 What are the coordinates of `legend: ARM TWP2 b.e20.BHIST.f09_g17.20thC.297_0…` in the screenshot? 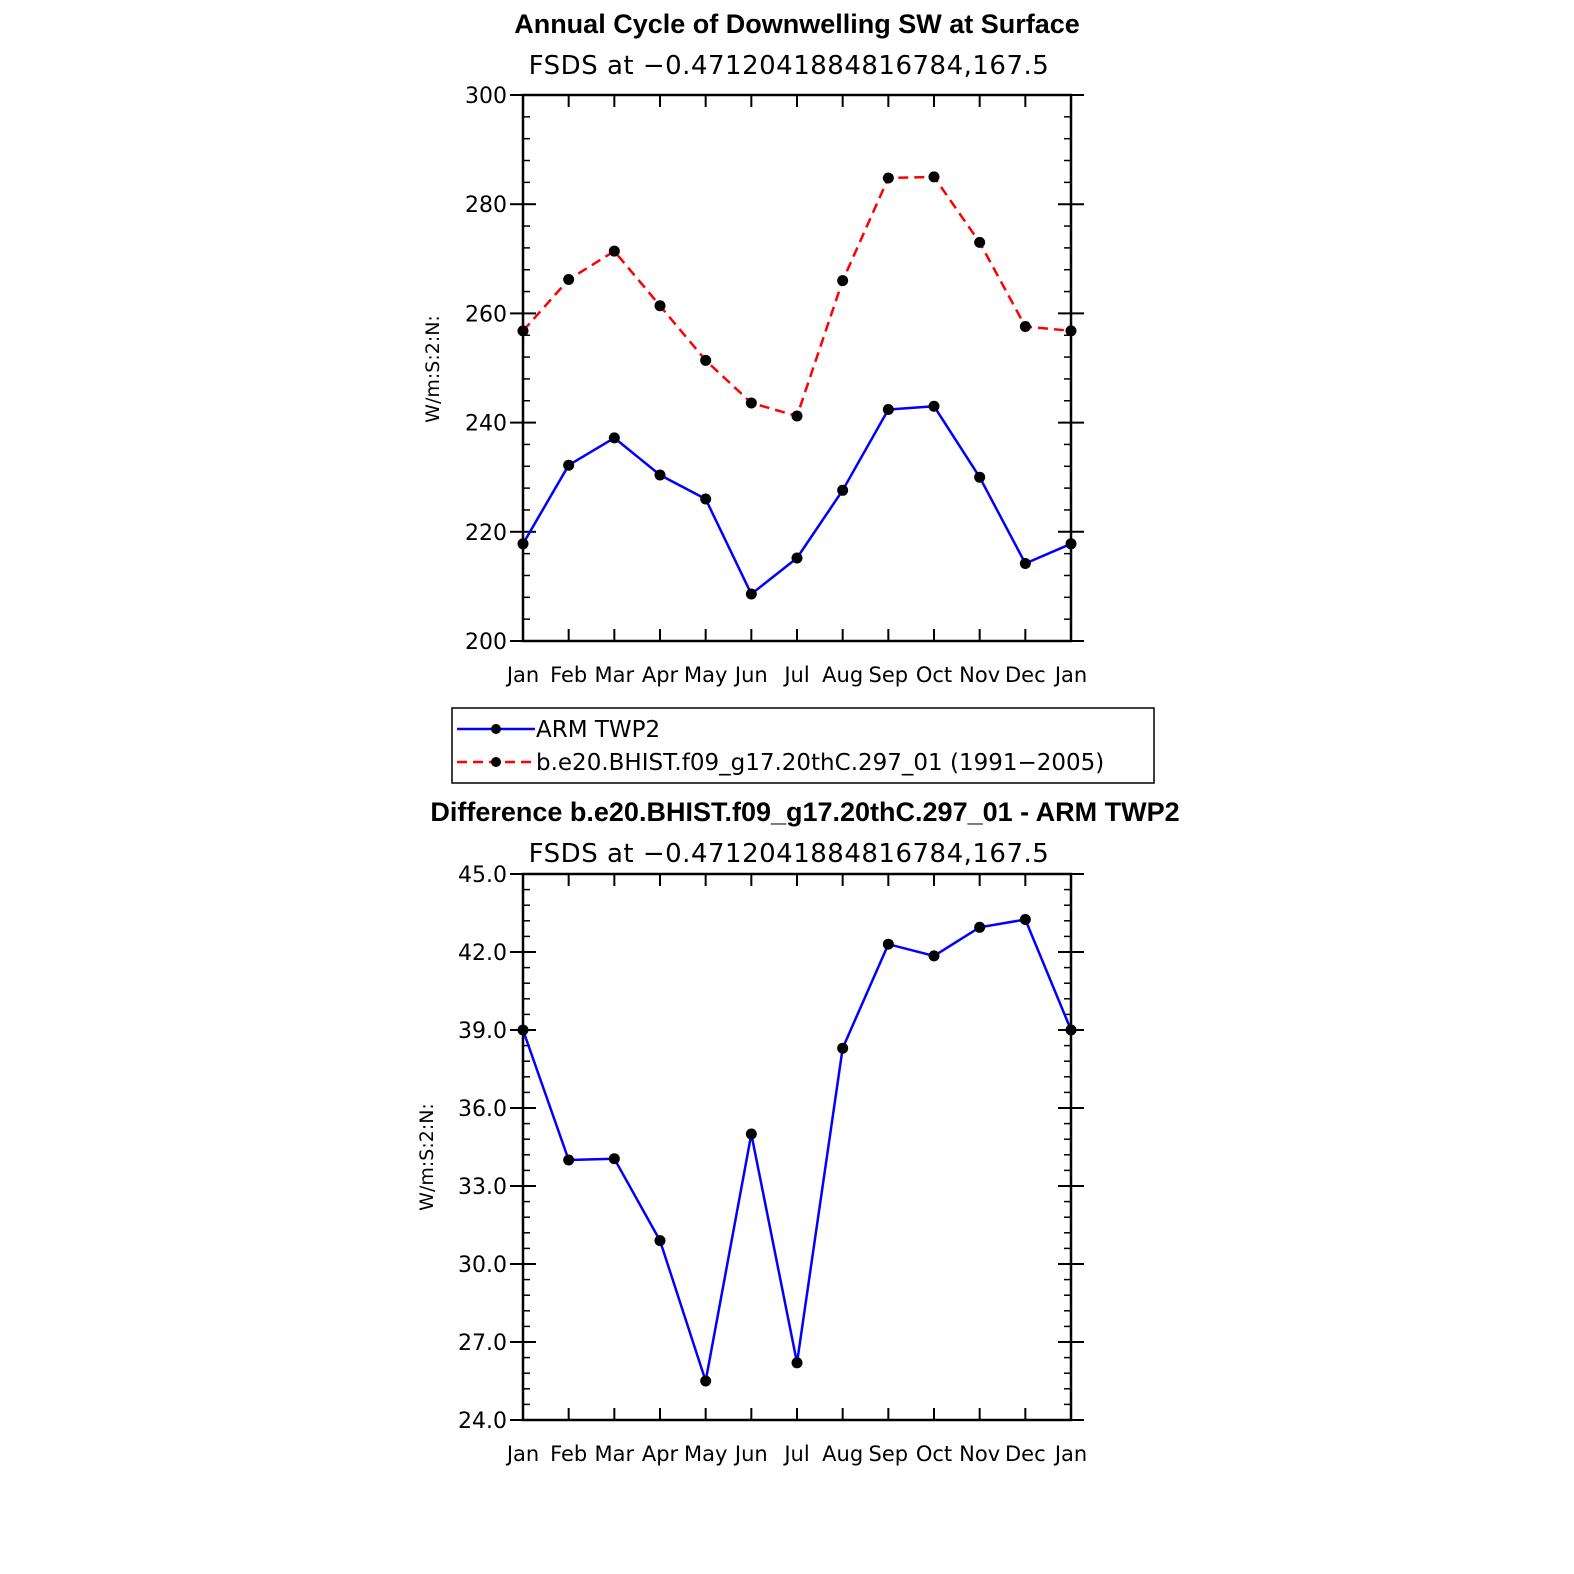 It's located at (803, 745).